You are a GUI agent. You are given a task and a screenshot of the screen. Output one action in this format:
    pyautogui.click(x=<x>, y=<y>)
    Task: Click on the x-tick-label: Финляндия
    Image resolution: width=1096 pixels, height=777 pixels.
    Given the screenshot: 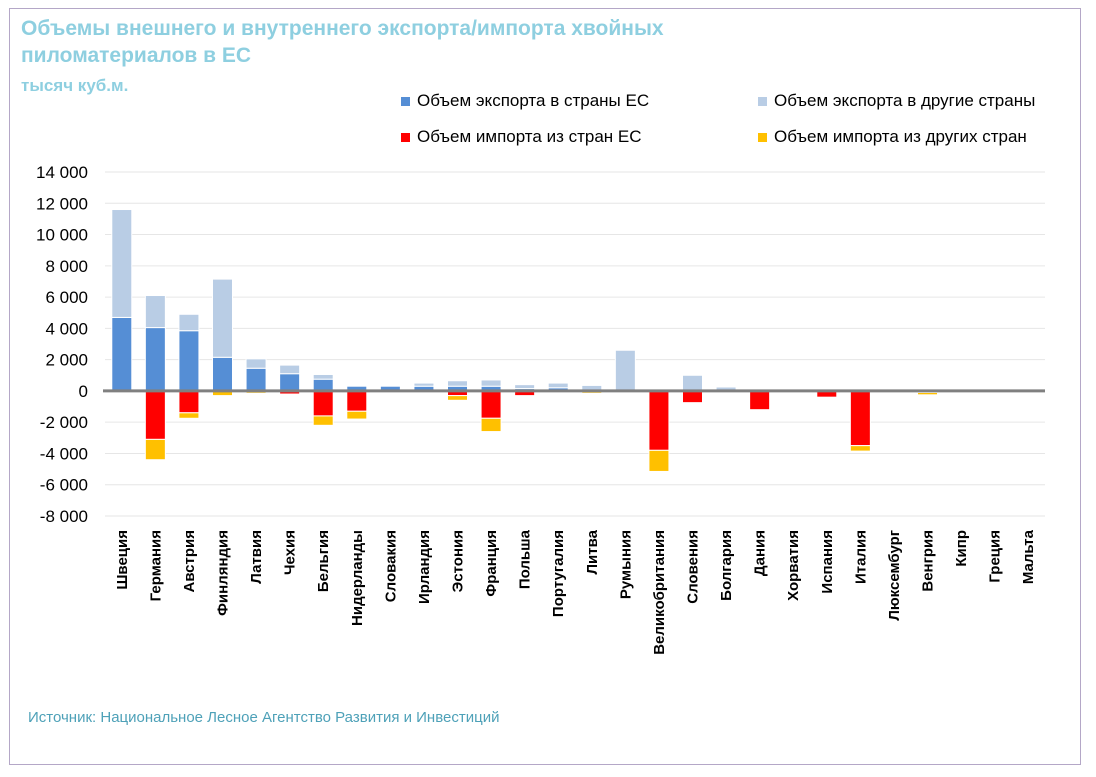 What is the action you would take?
    pyautogui.click(x=223, y=573)
    